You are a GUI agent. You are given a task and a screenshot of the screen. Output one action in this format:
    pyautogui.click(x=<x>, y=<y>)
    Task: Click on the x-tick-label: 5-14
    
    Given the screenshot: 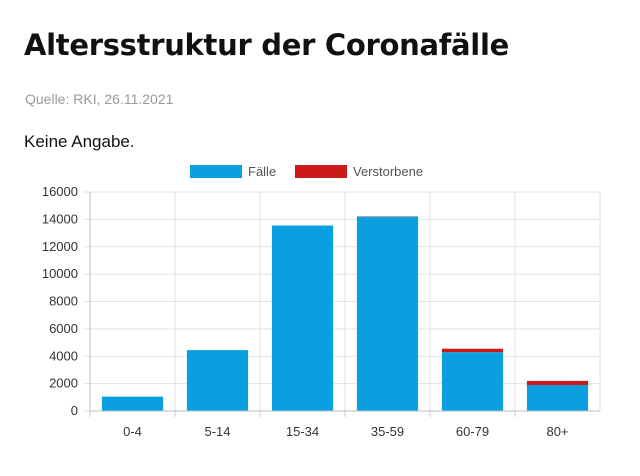 What is the action you would take?
    pyautogui.click(x=217, y=431)
    